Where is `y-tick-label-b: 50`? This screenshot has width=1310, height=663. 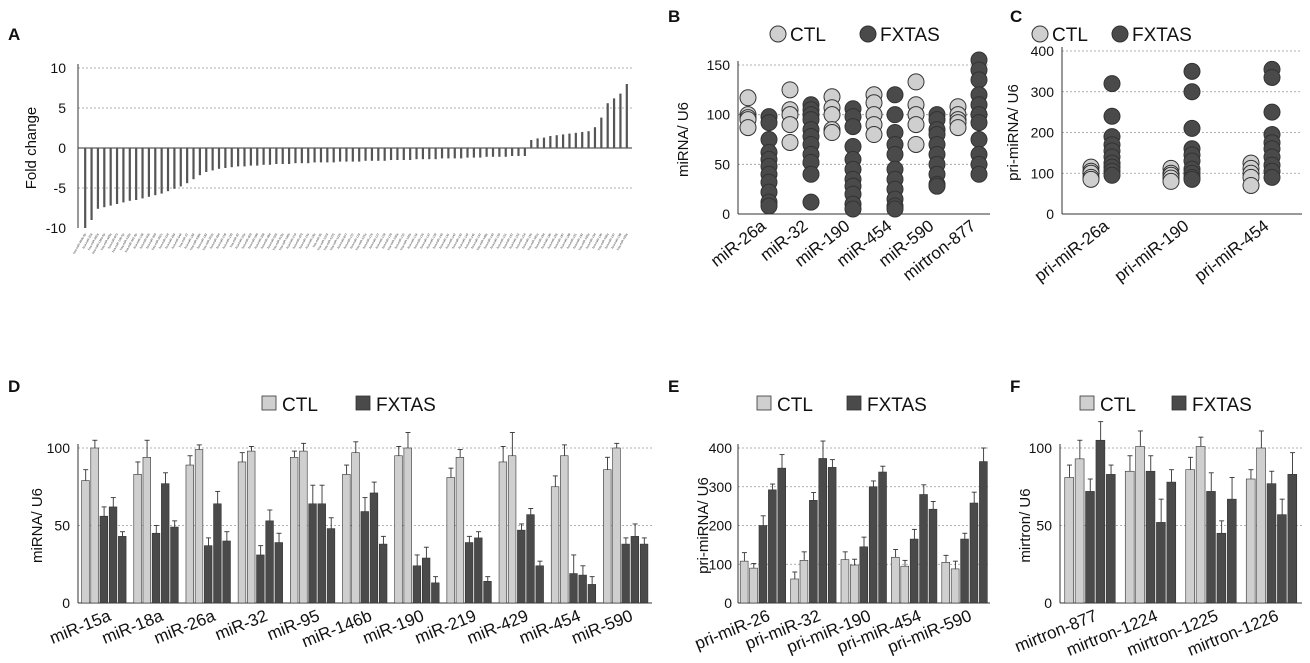 y-tick-label-b: 50 is located at coordinates (722, 164).